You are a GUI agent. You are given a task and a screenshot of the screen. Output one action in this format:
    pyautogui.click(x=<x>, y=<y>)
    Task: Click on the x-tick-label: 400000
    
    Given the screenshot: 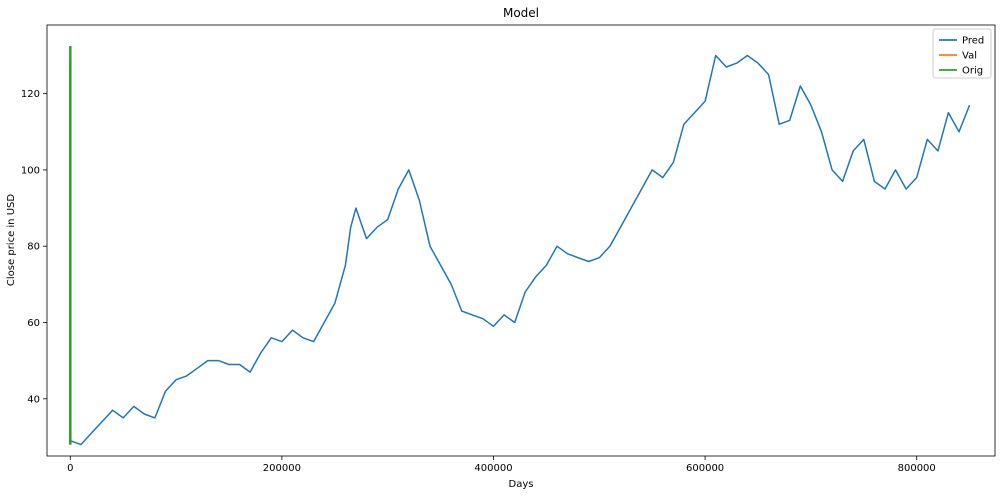 What is the action you would take?
    pyautogui.click(x=493, y=468)
    